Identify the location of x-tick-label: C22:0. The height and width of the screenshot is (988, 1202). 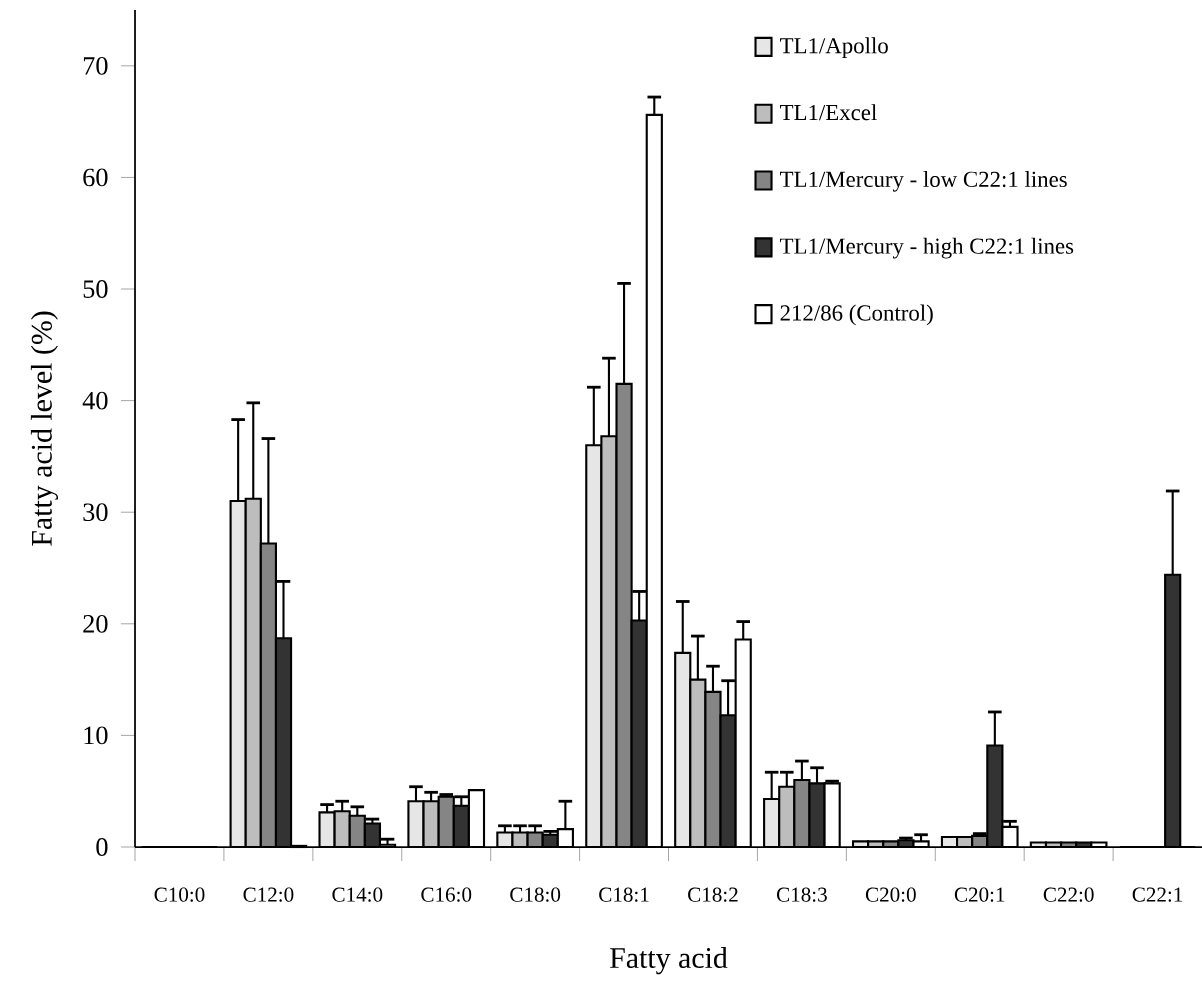
(1068, 894).